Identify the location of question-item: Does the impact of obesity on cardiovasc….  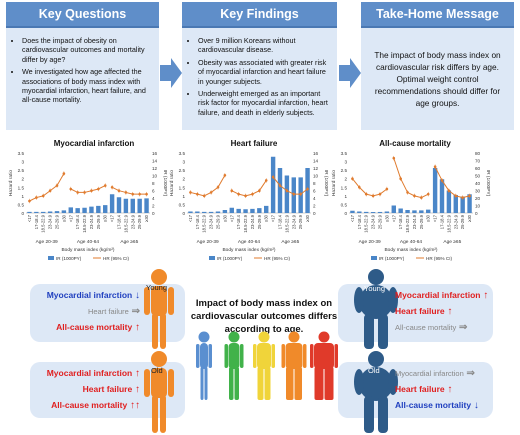
(86, 50).